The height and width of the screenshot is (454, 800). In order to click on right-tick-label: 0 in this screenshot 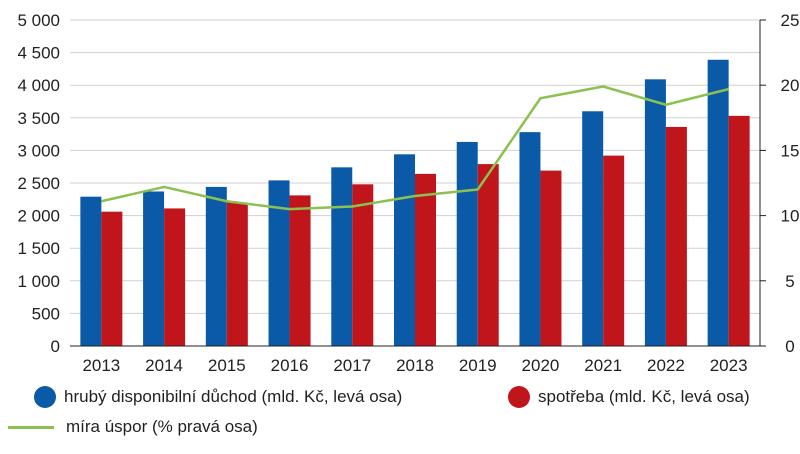, I will do `click(789, 346)`.